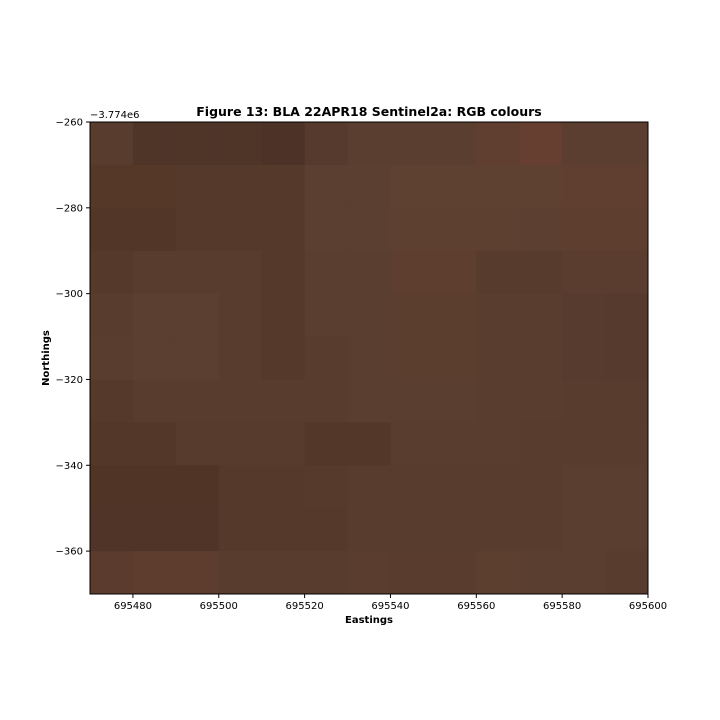 The image size is (720, 720). I want to click on y-axis-label: Northings, so click(46, 358).